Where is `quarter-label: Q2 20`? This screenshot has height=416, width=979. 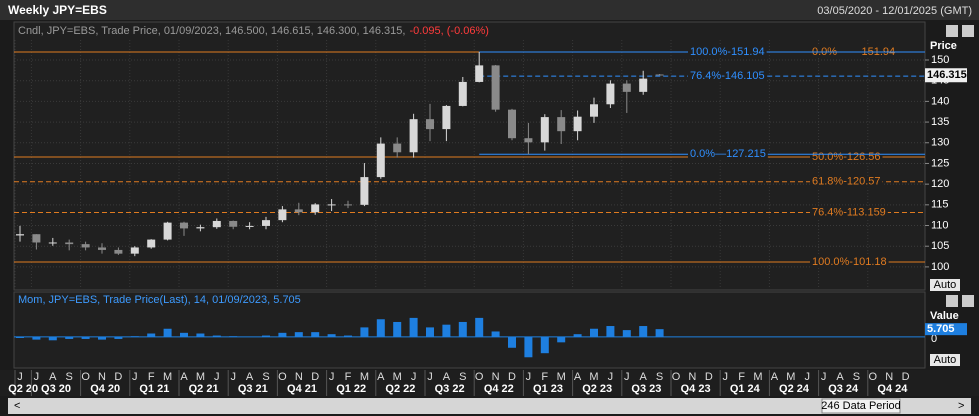
quarter-label: Q2 20 is located at coordinates (23, 389).